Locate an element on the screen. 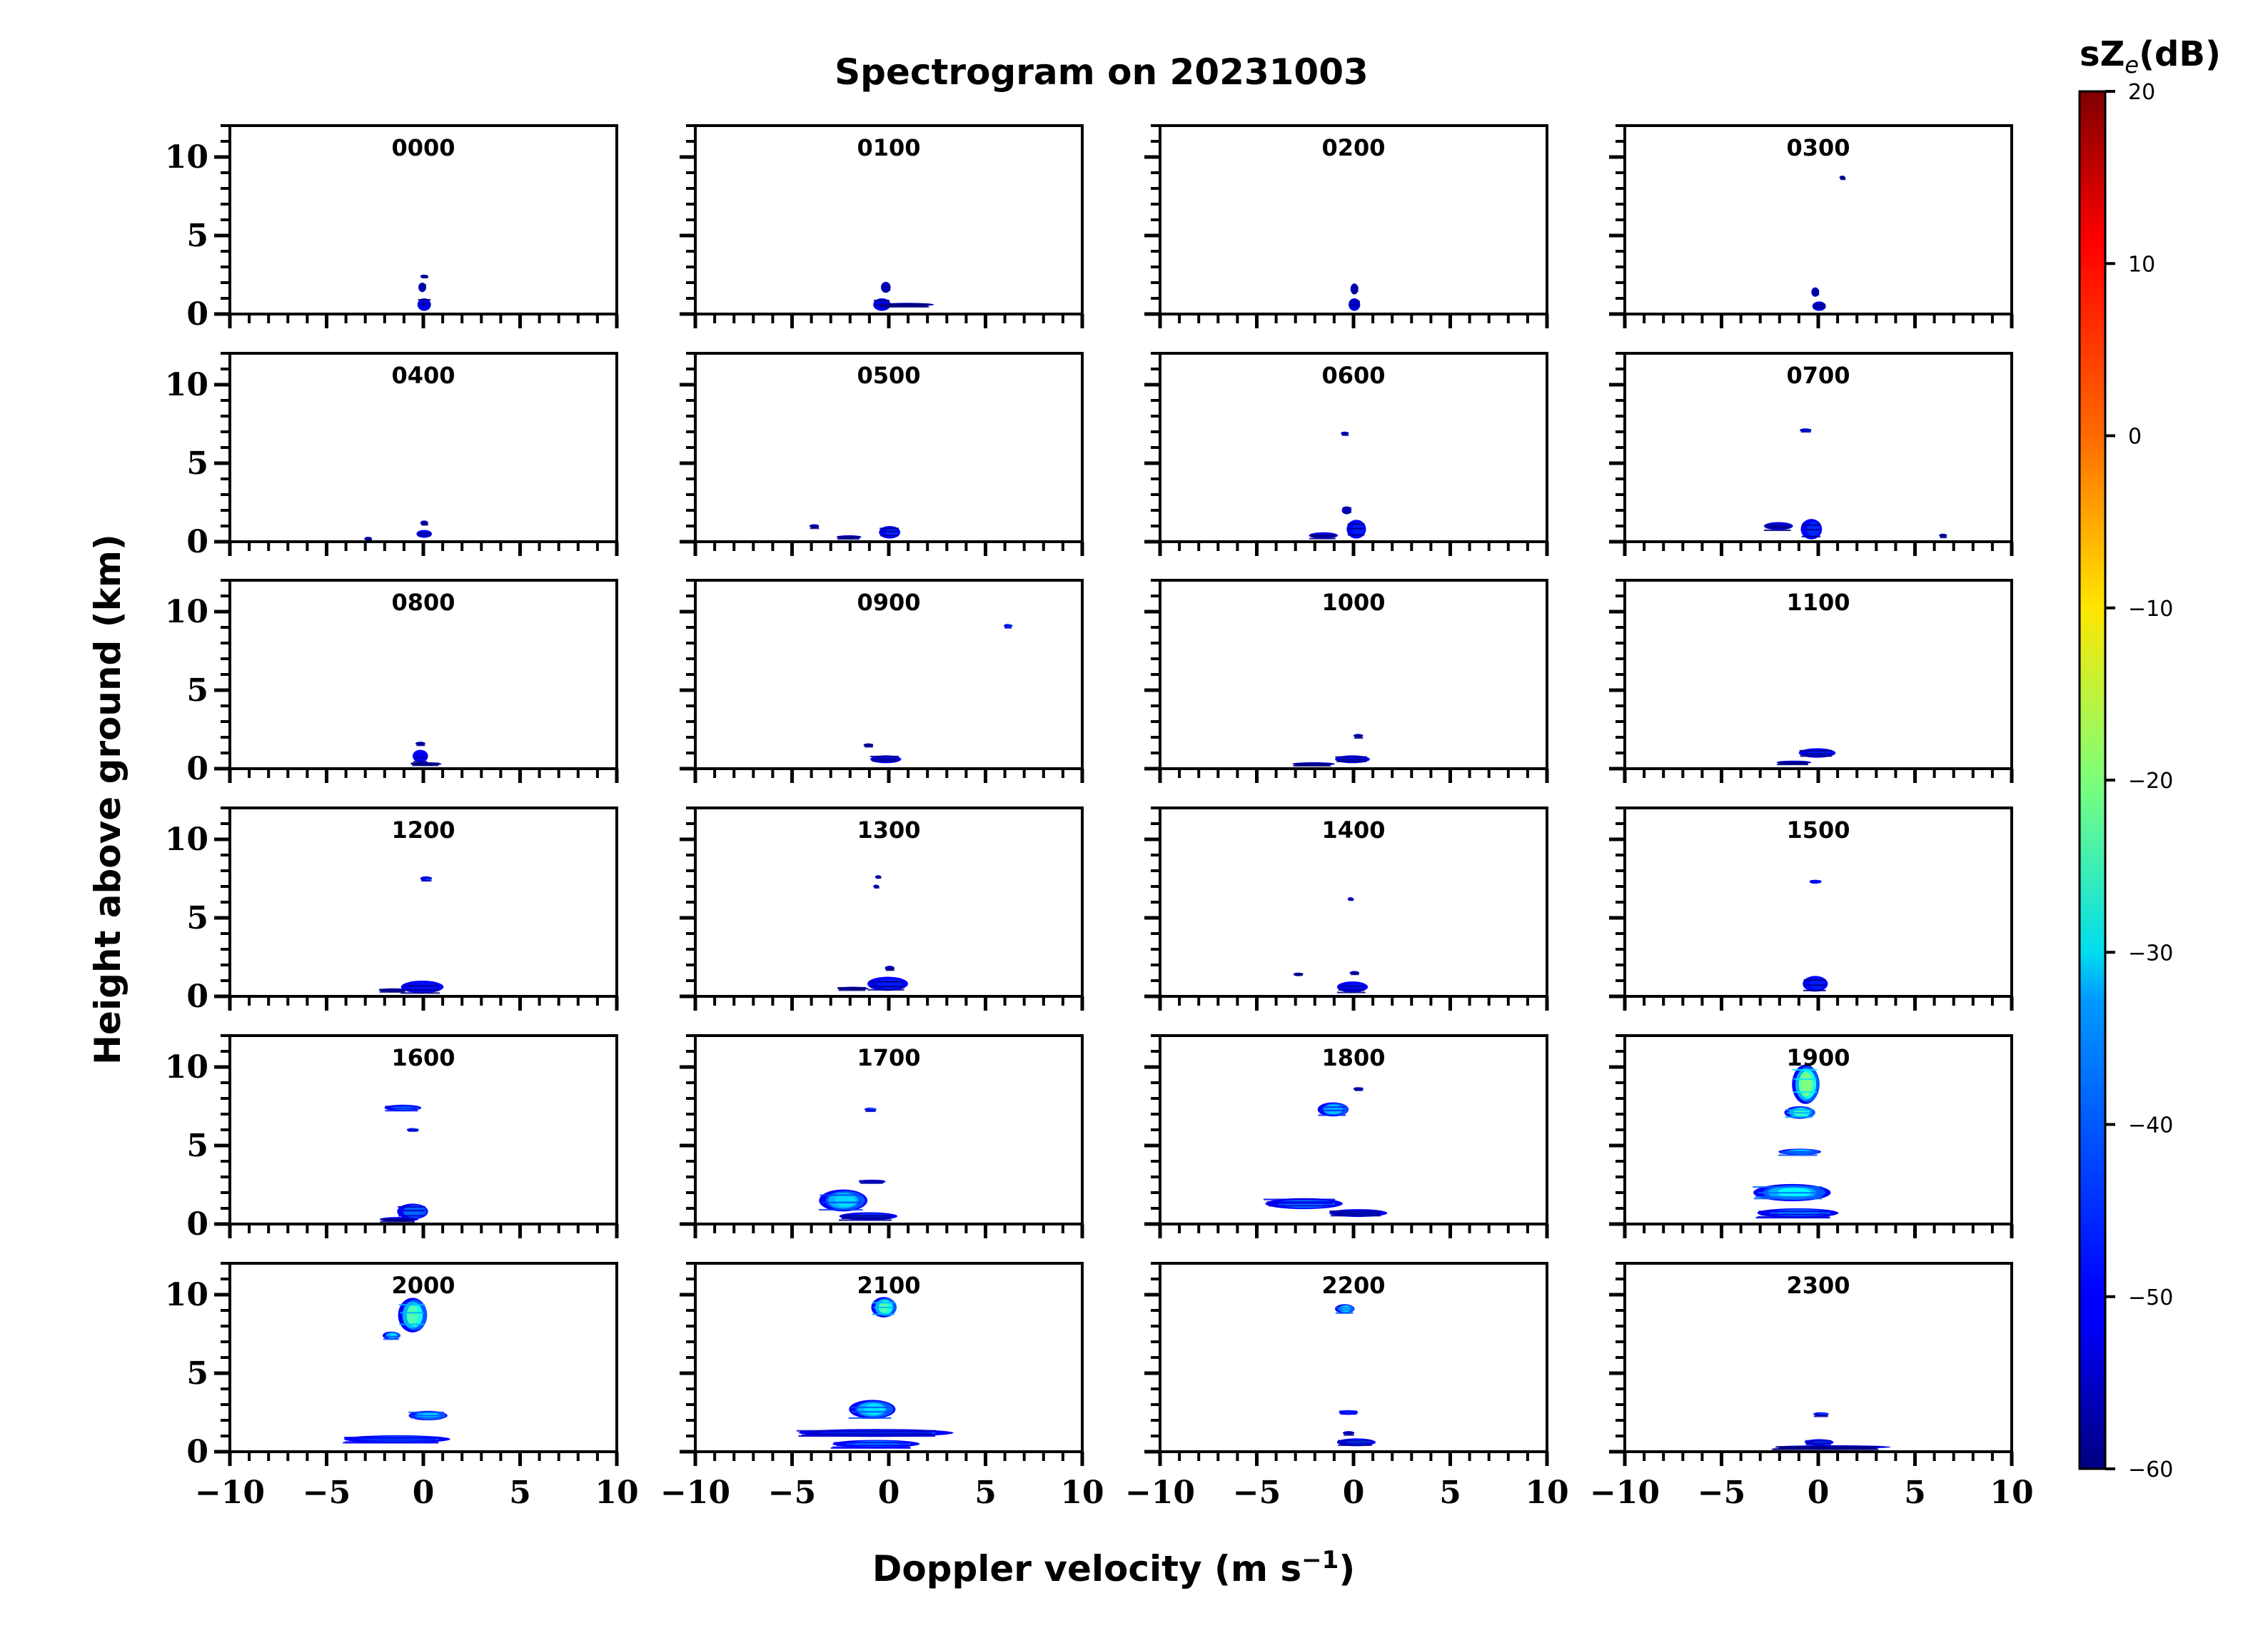 Image resolution: width=2268 pixels, height=1628 pixels. colorbar-ticks: 20 10 0 −10 −20 −30 −40 −50 −60 is located at coordinates (2139, 781).